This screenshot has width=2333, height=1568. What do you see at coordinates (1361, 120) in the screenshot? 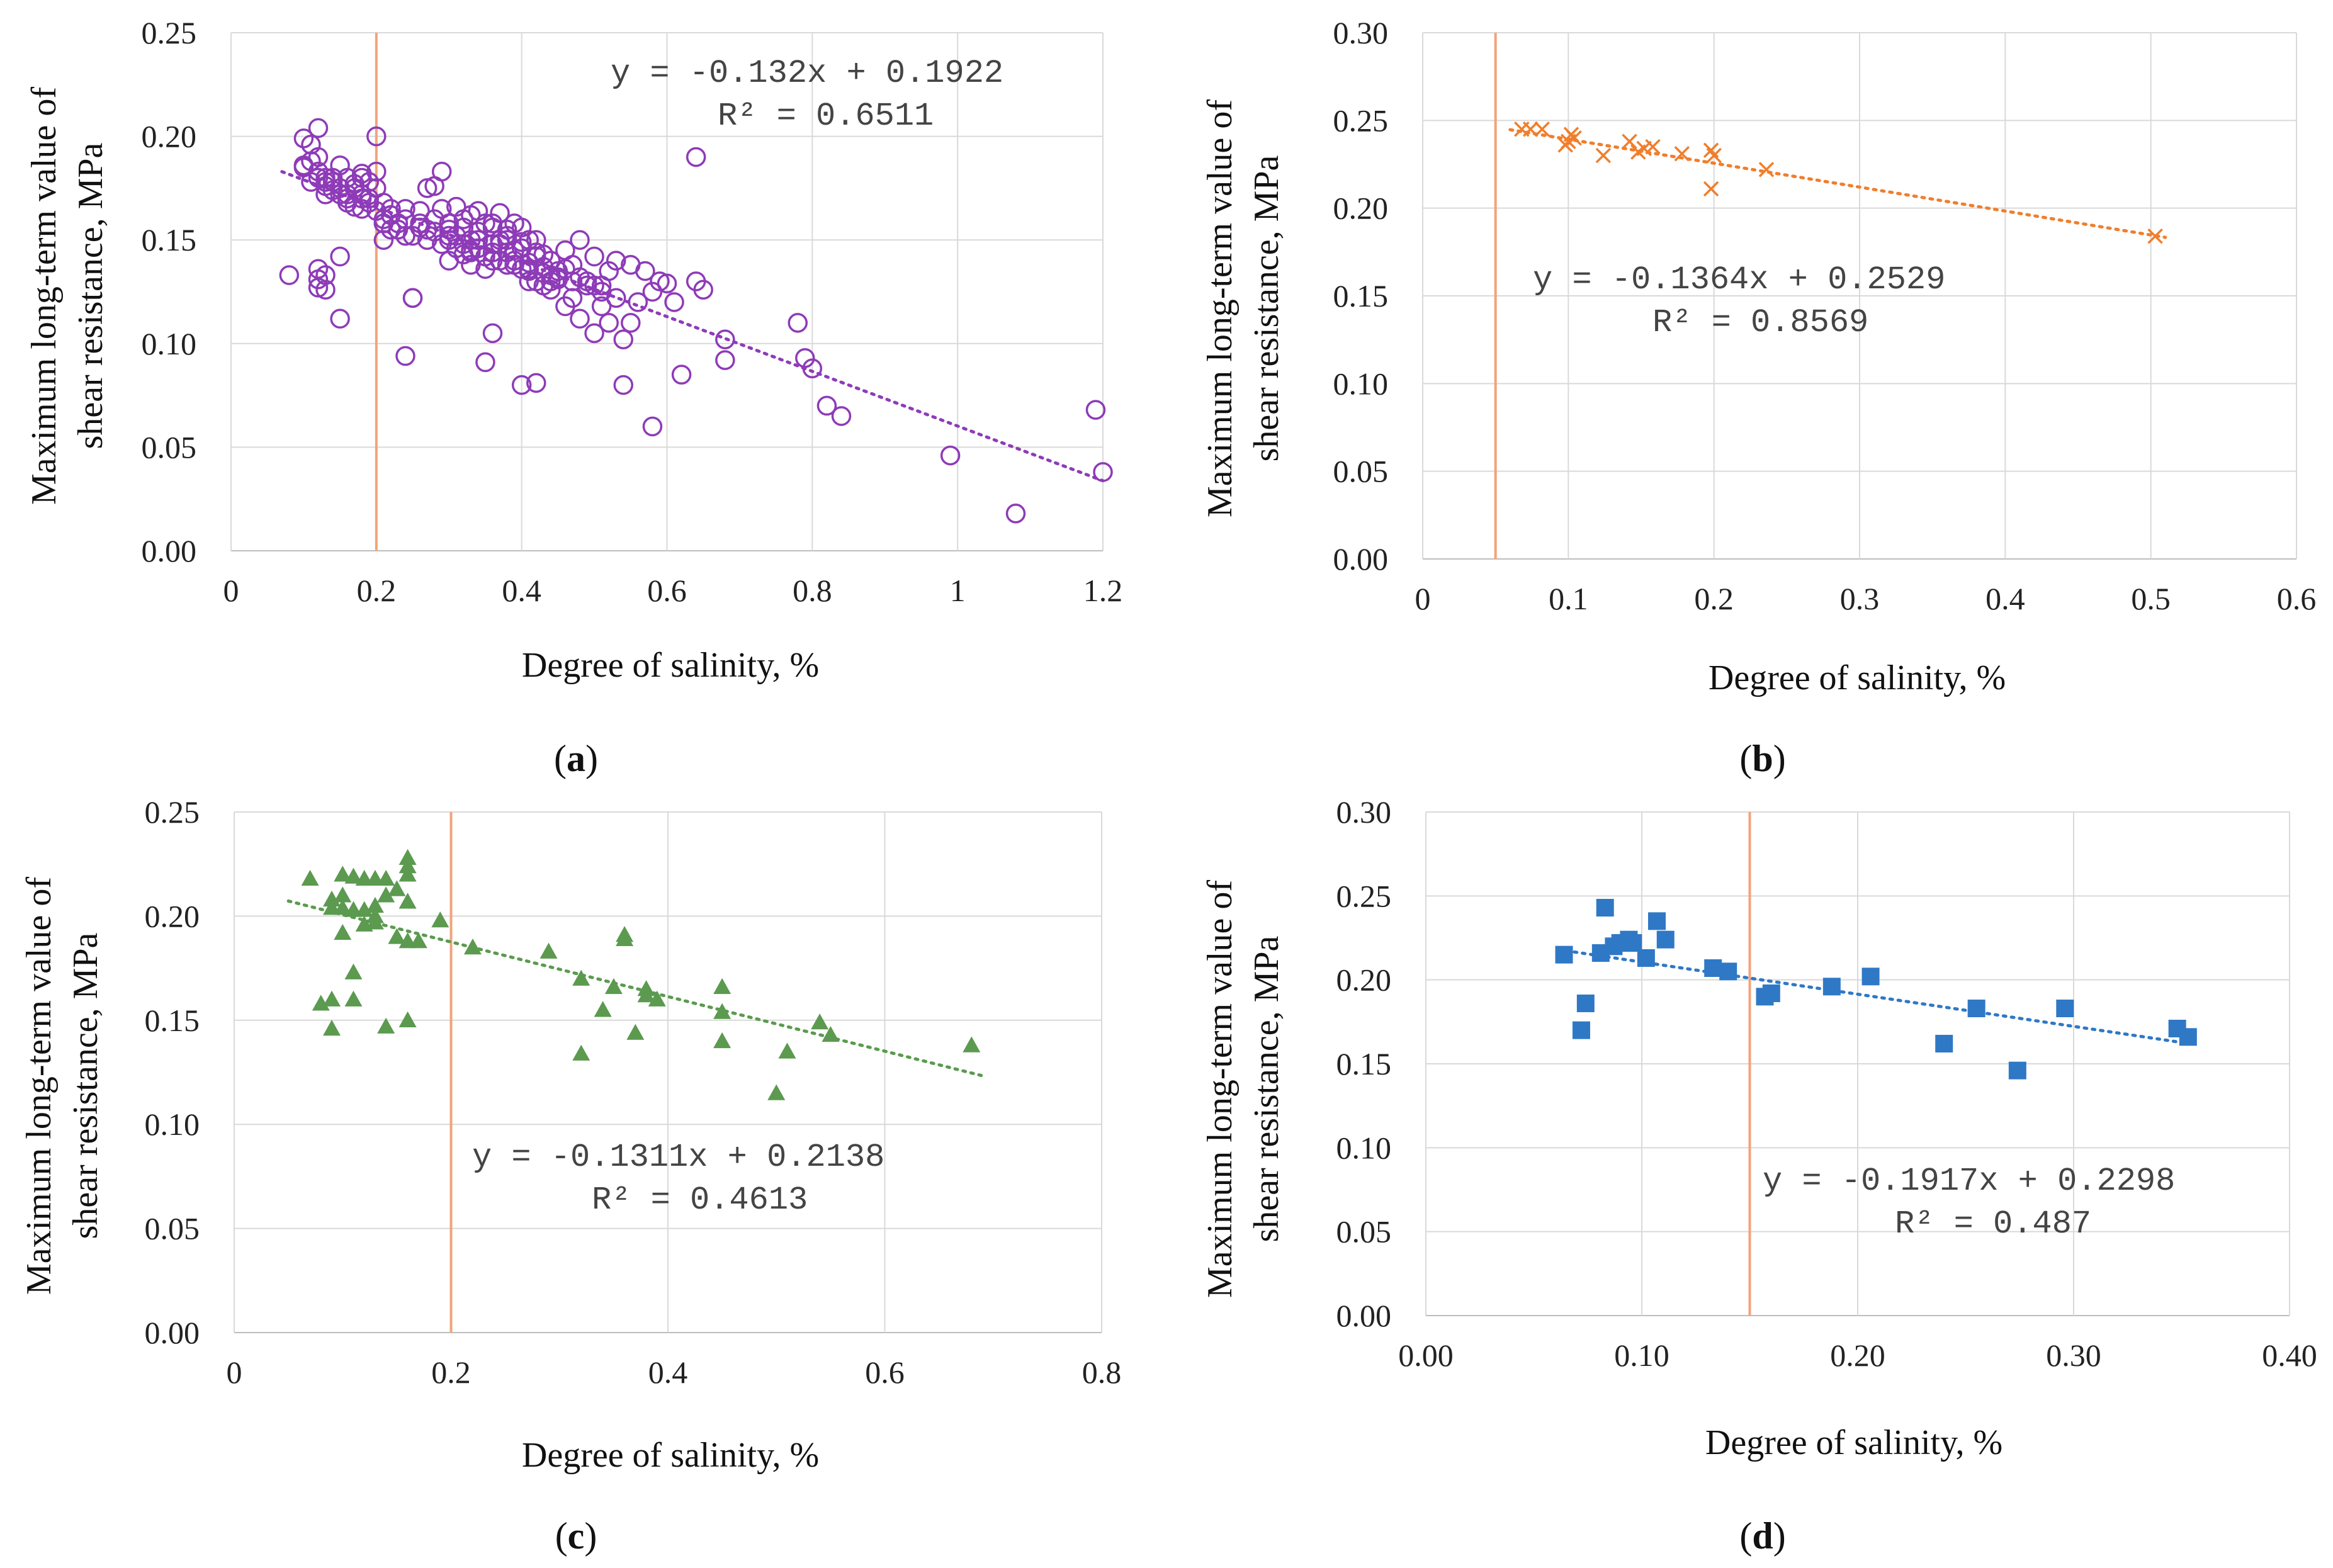
I see `y-tick-label: 0.25` at bounding box center [1361, 120].